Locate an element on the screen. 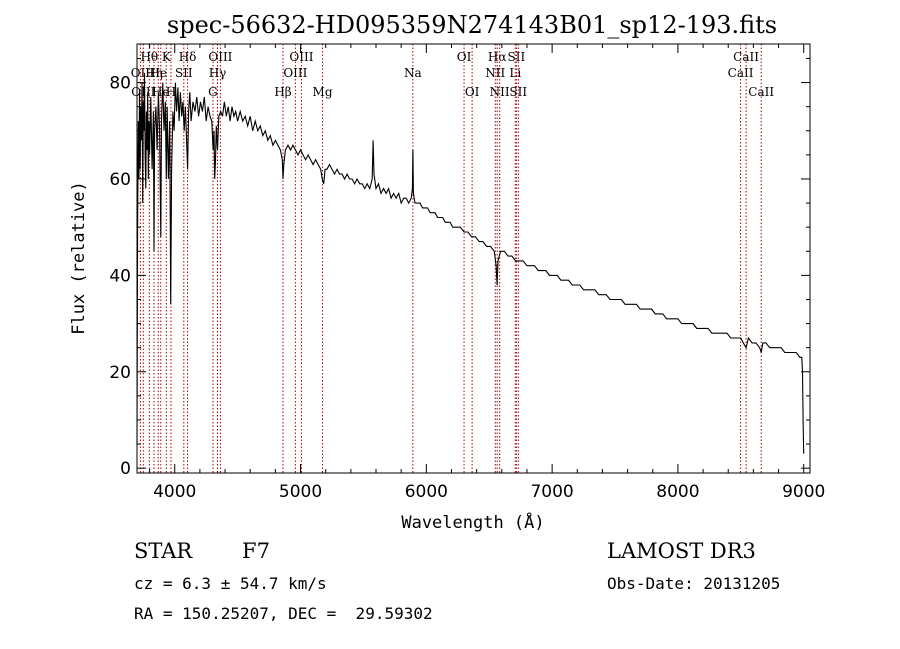 The image size is (900, 649). line-marker-label: G is located at coordinates (213, 92).